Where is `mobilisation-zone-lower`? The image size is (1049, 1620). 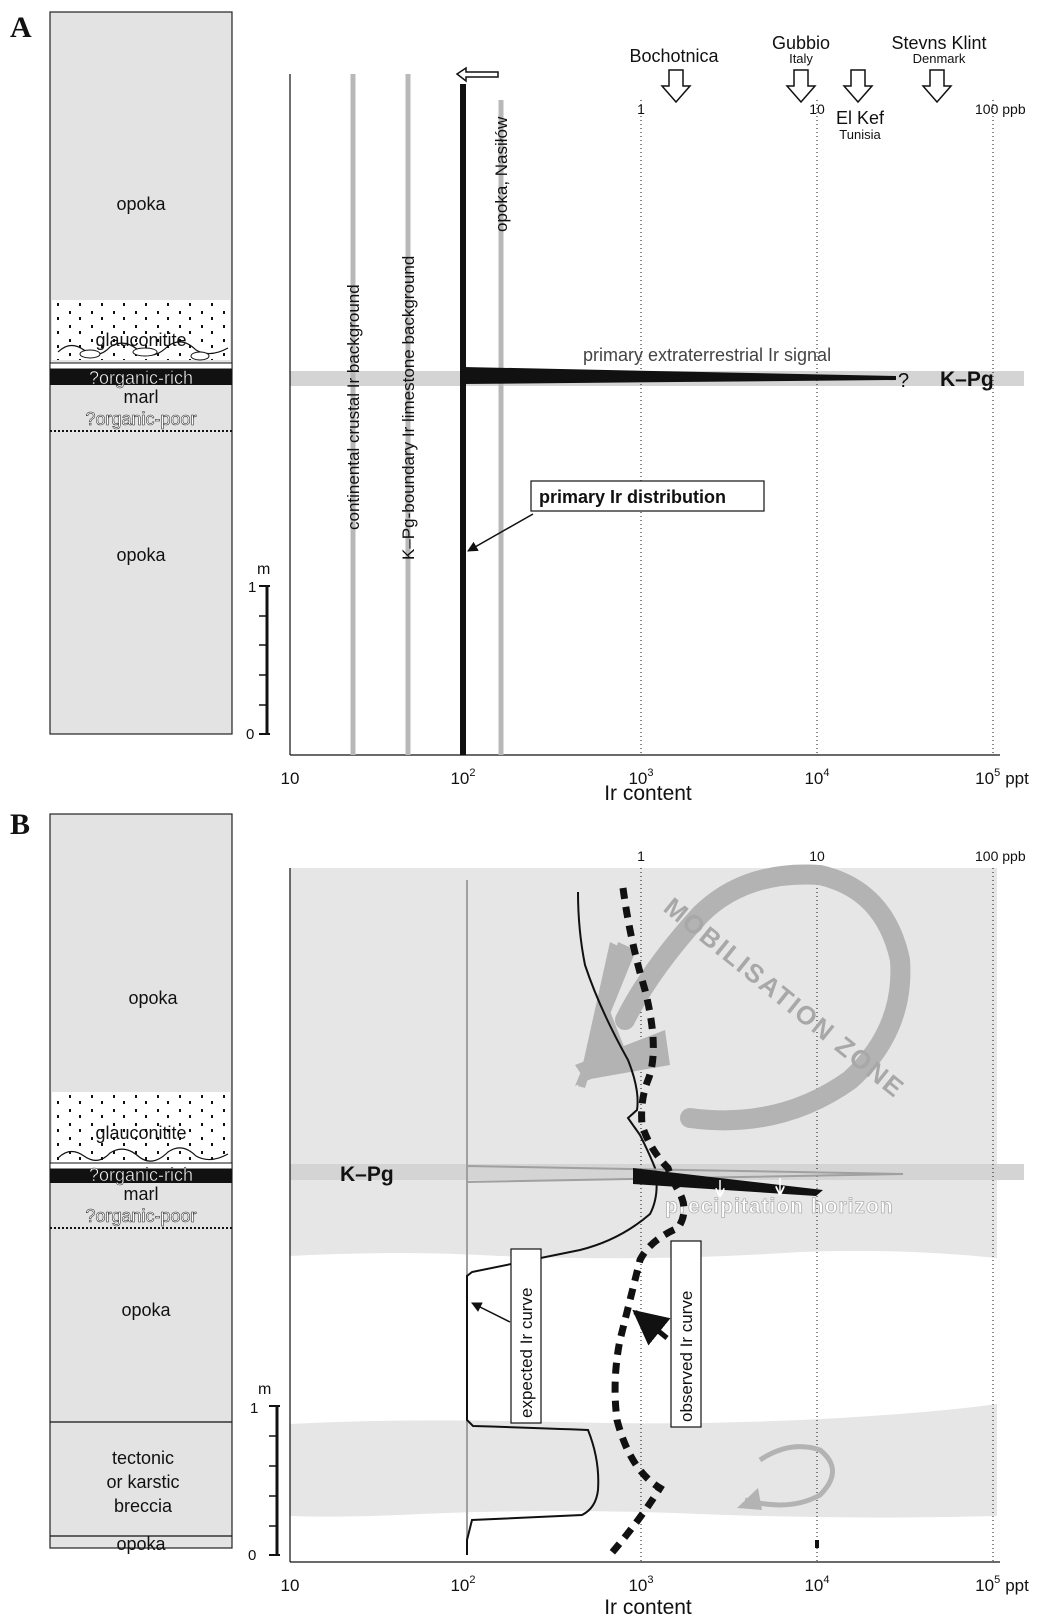
mobilisation-zone-lower is located at coordinates (643, 1461).